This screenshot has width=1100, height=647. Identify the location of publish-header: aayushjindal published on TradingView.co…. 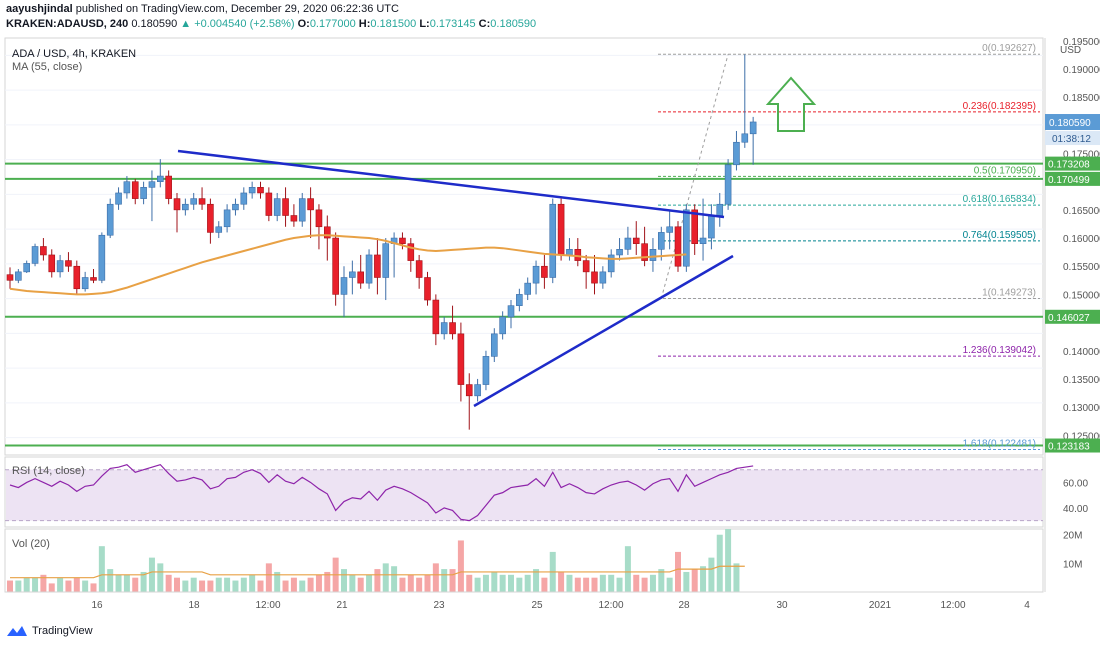
(202, 9).